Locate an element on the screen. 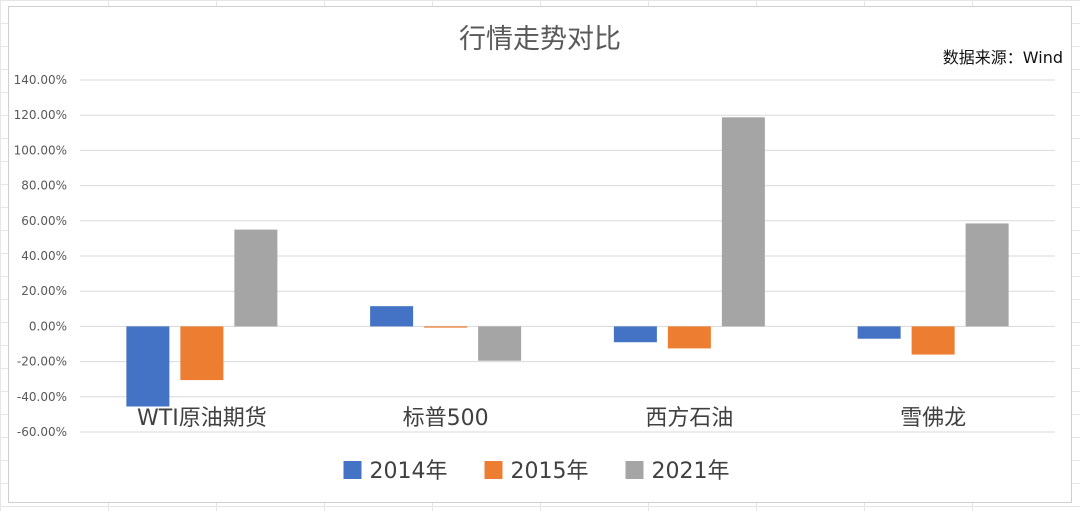 The height and width of the screenshot is (511, 1080). y-tick-label: 140.00% is located at coordinates (40, 80).